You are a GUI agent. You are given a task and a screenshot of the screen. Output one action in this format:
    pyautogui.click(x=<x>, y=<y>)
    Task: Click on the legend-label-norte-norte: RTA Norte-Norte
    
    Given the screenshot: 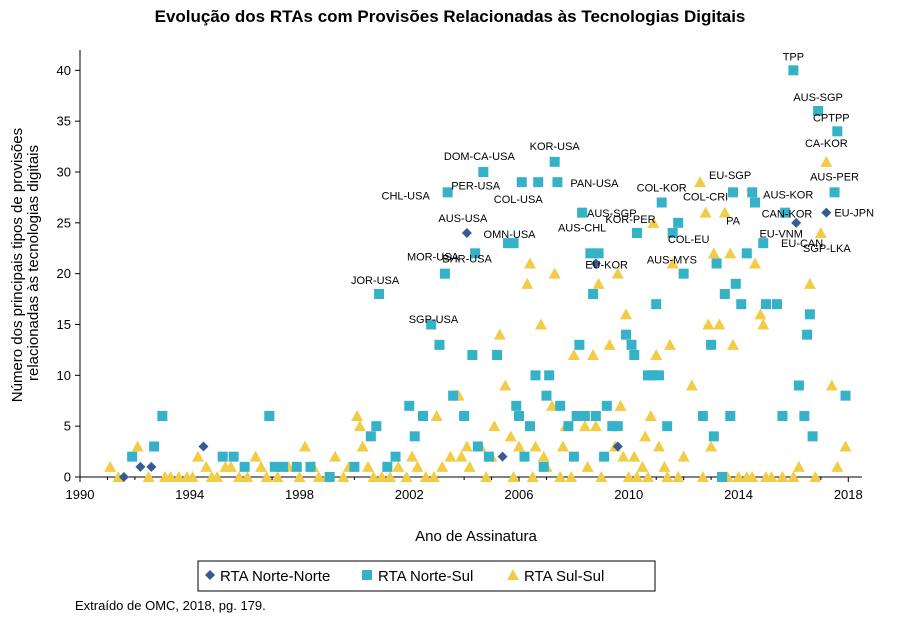 What is the action you would take?
    pyautogui.click(x=275, y=576)
    